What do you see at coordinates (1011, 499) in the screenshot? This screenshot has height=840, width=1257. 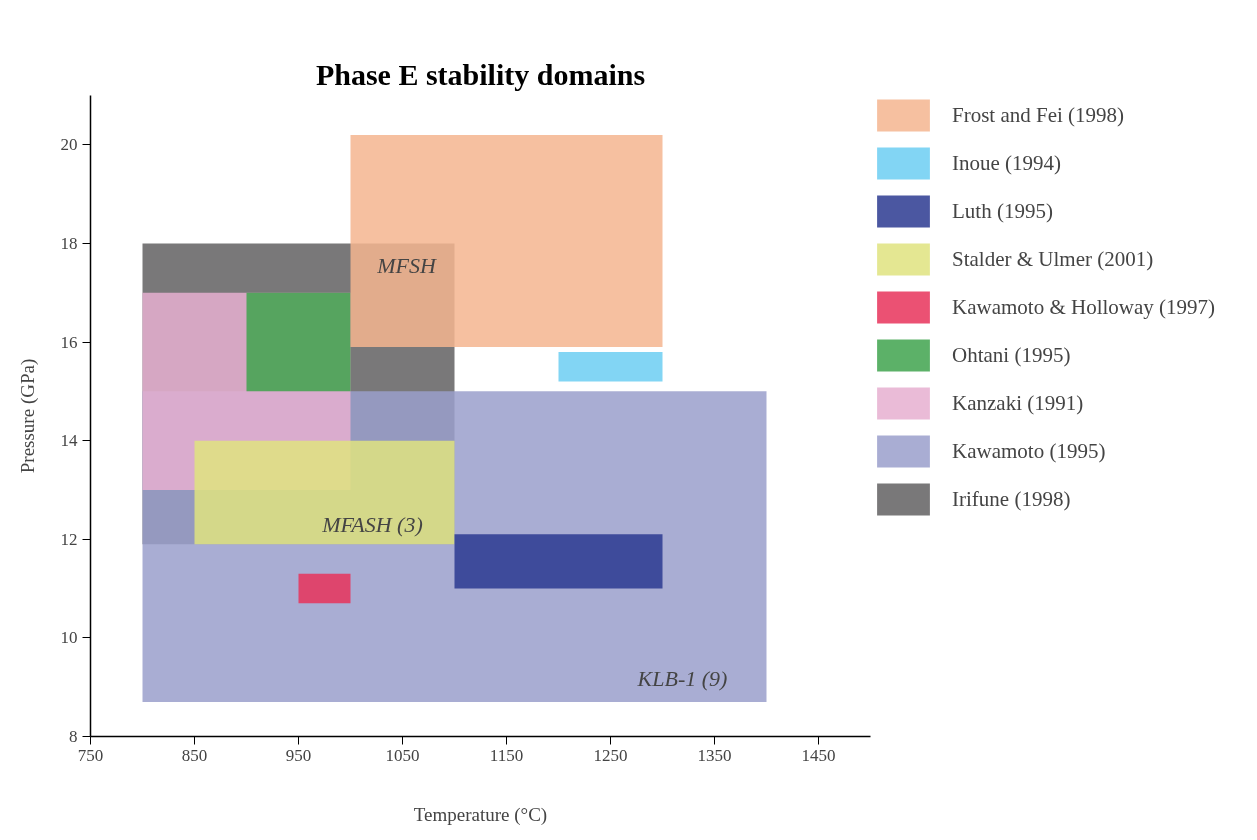 I see `legend-label: Irifune (1998)` at bounding box center [1011, 499].